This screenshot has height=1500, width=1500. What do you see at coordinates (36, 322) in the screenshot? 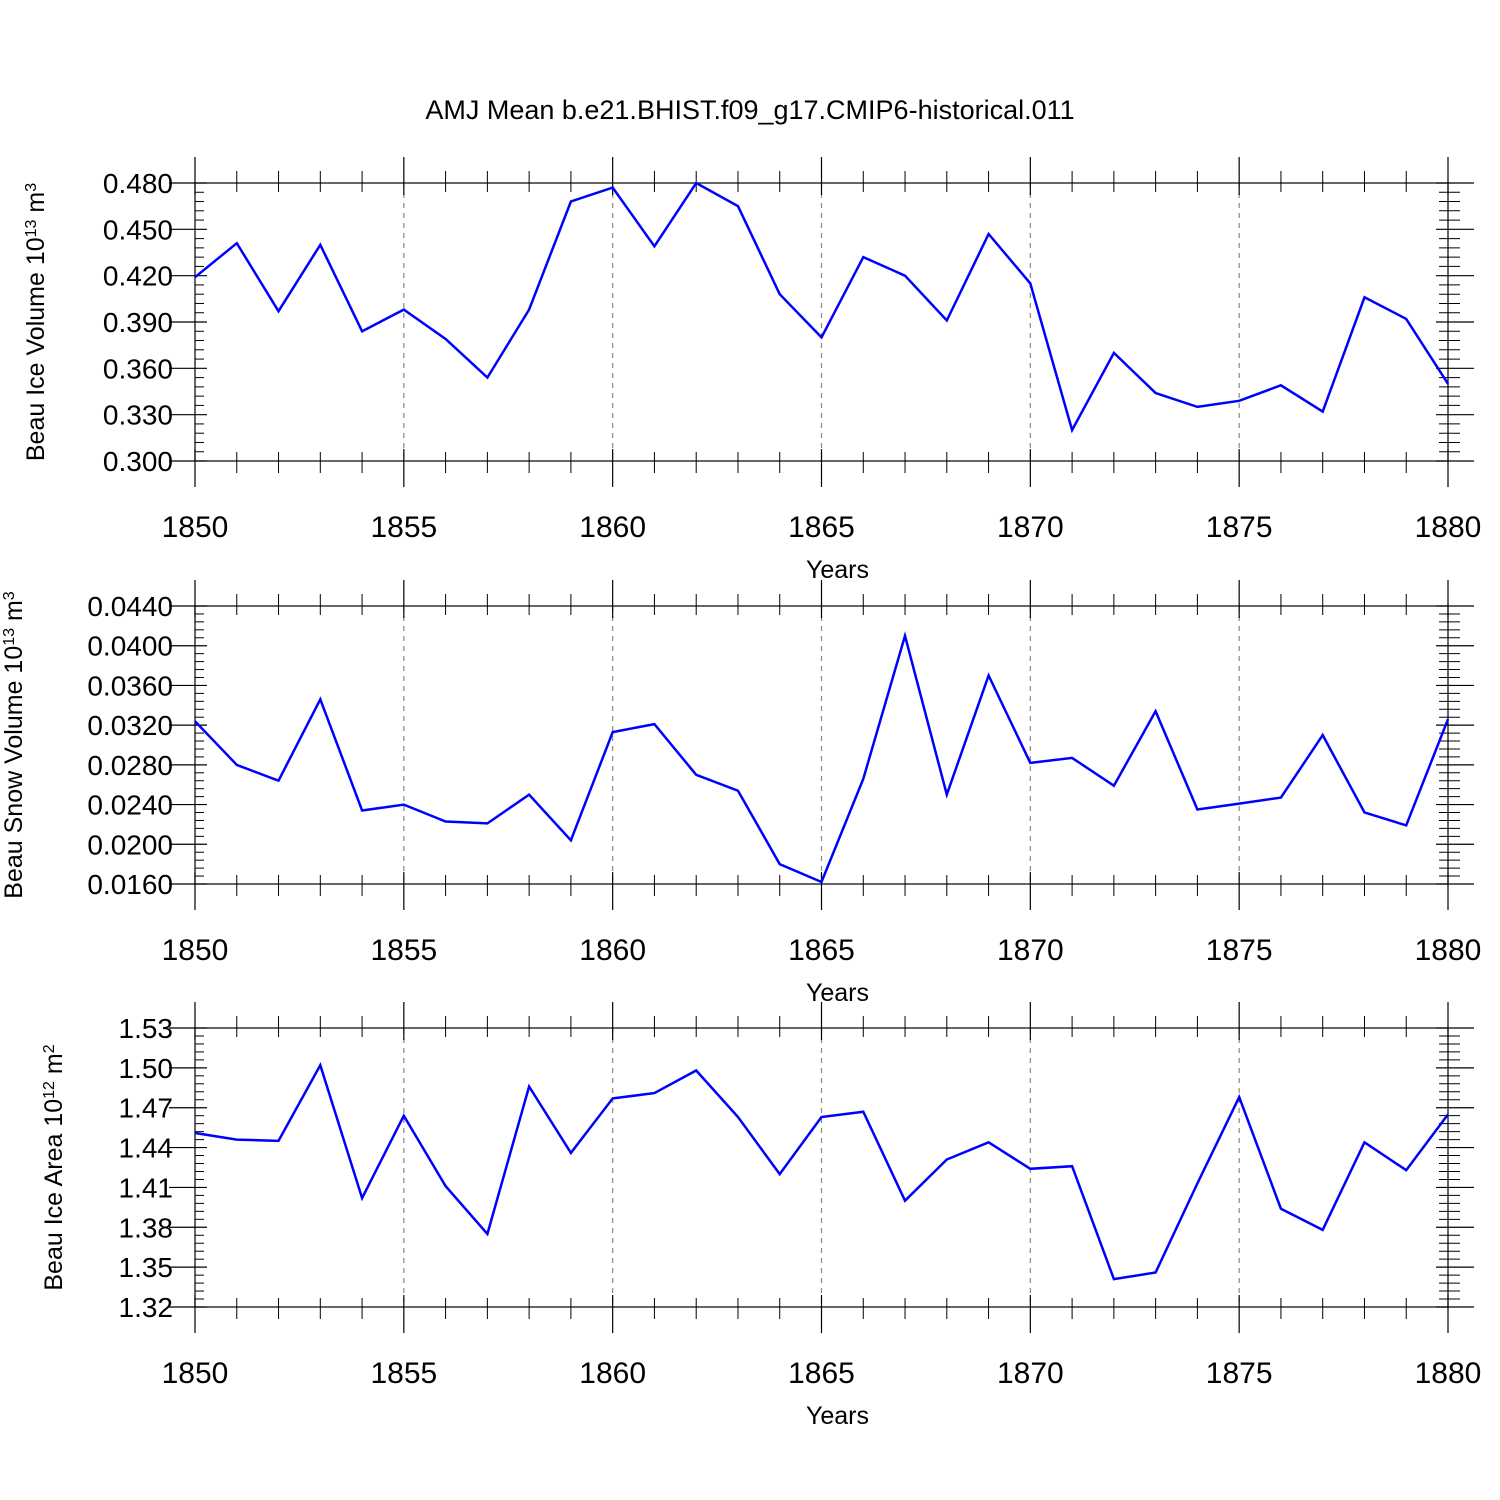
I see `y-axis-label: Beau Ice Volume 1013 m3` at bounding box center [36, 322].